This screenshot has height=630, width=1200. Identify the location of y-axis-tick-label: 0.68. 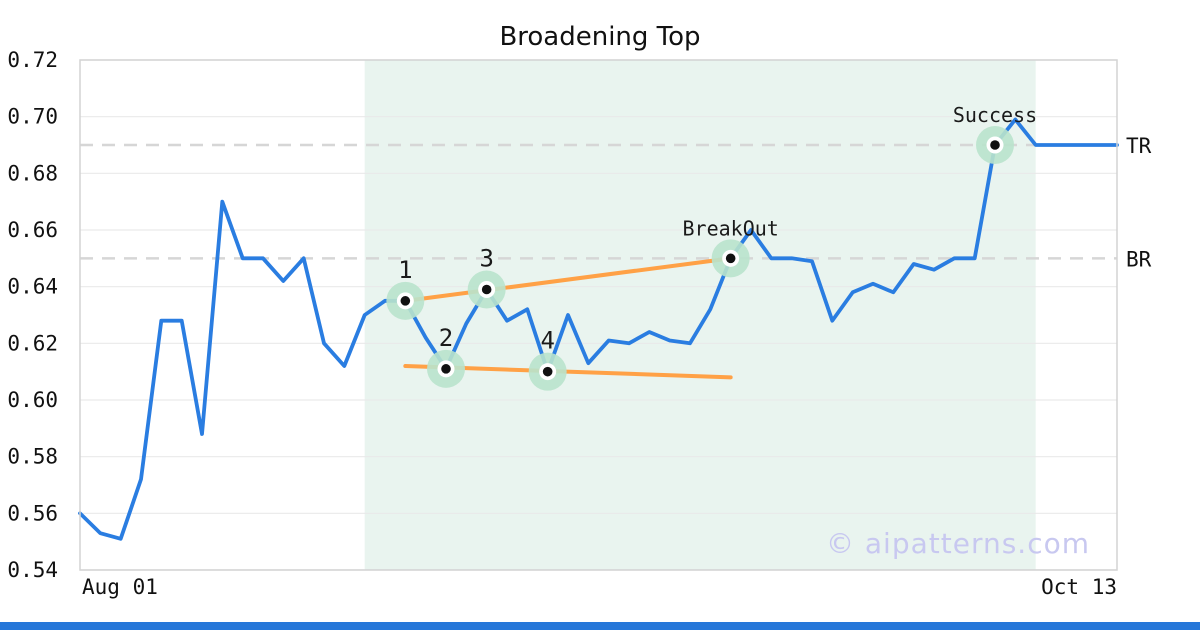
(32, 173).